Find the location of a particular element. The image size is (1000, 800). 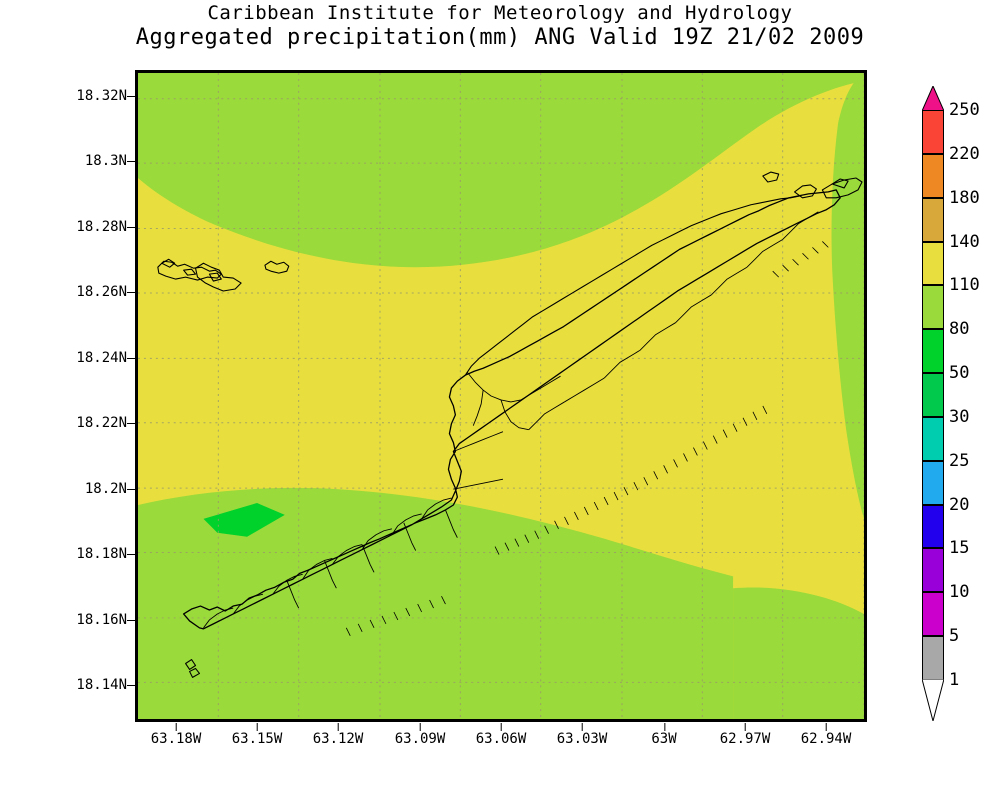

x-axis-tick-label: 63.18W is located at coordinates (176, 735).